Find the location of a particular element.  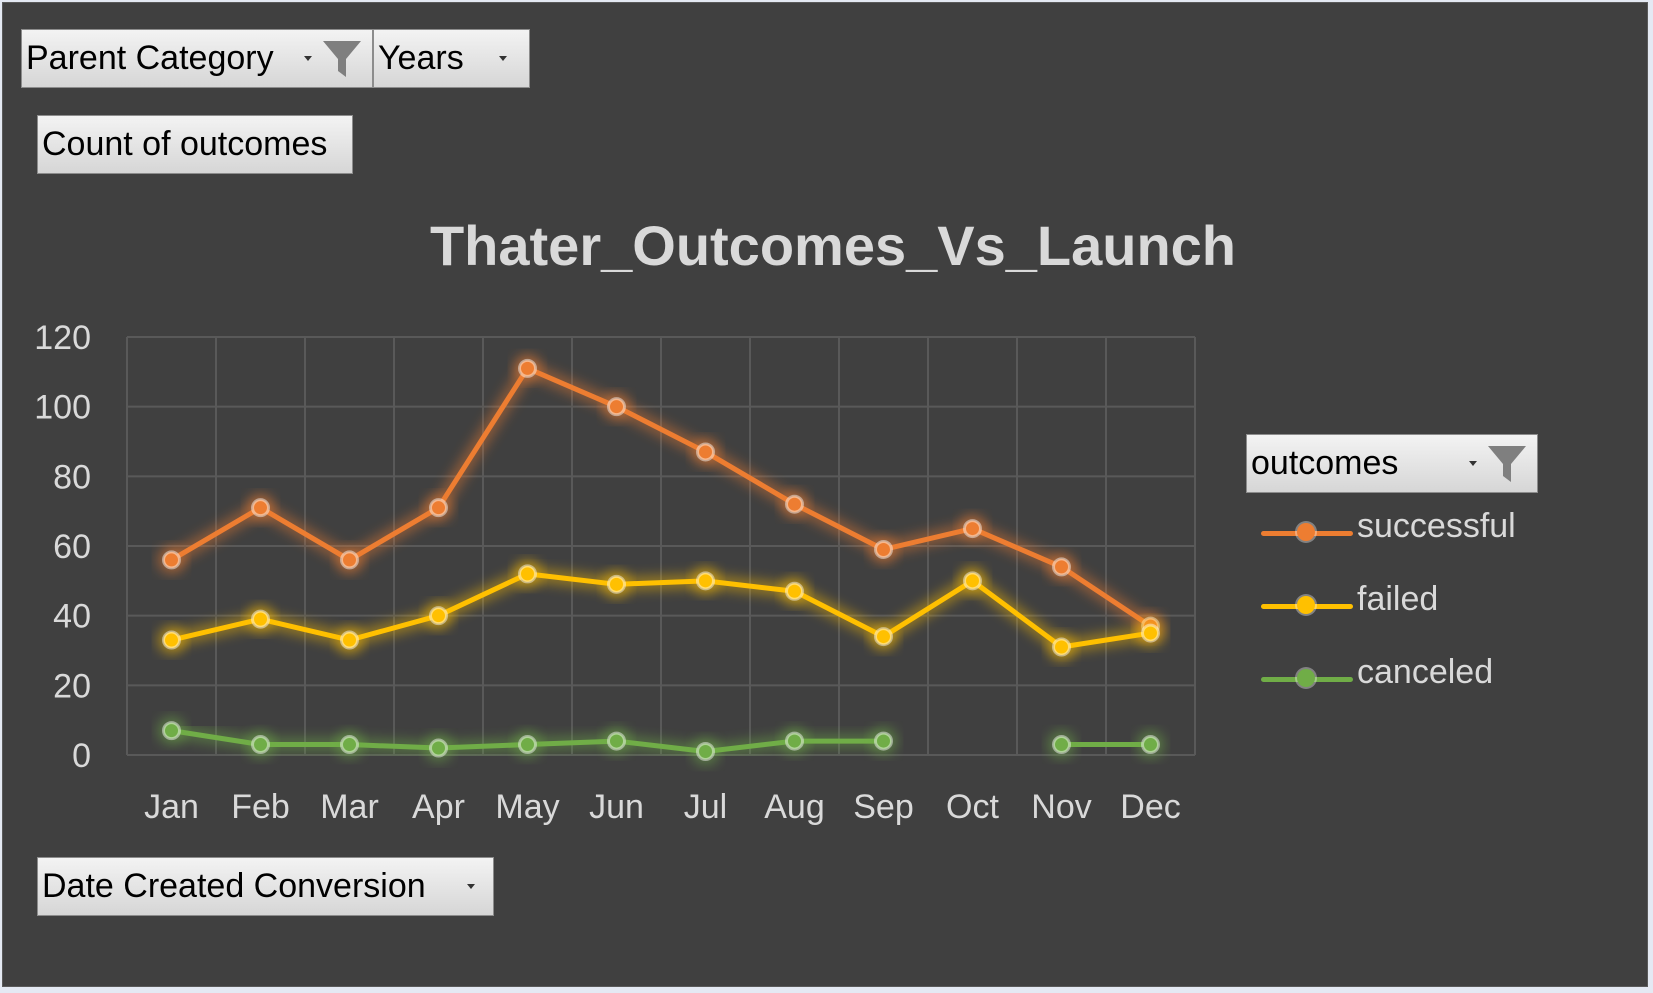

x-tick-label: Apr is located at coordinates (438, 807).